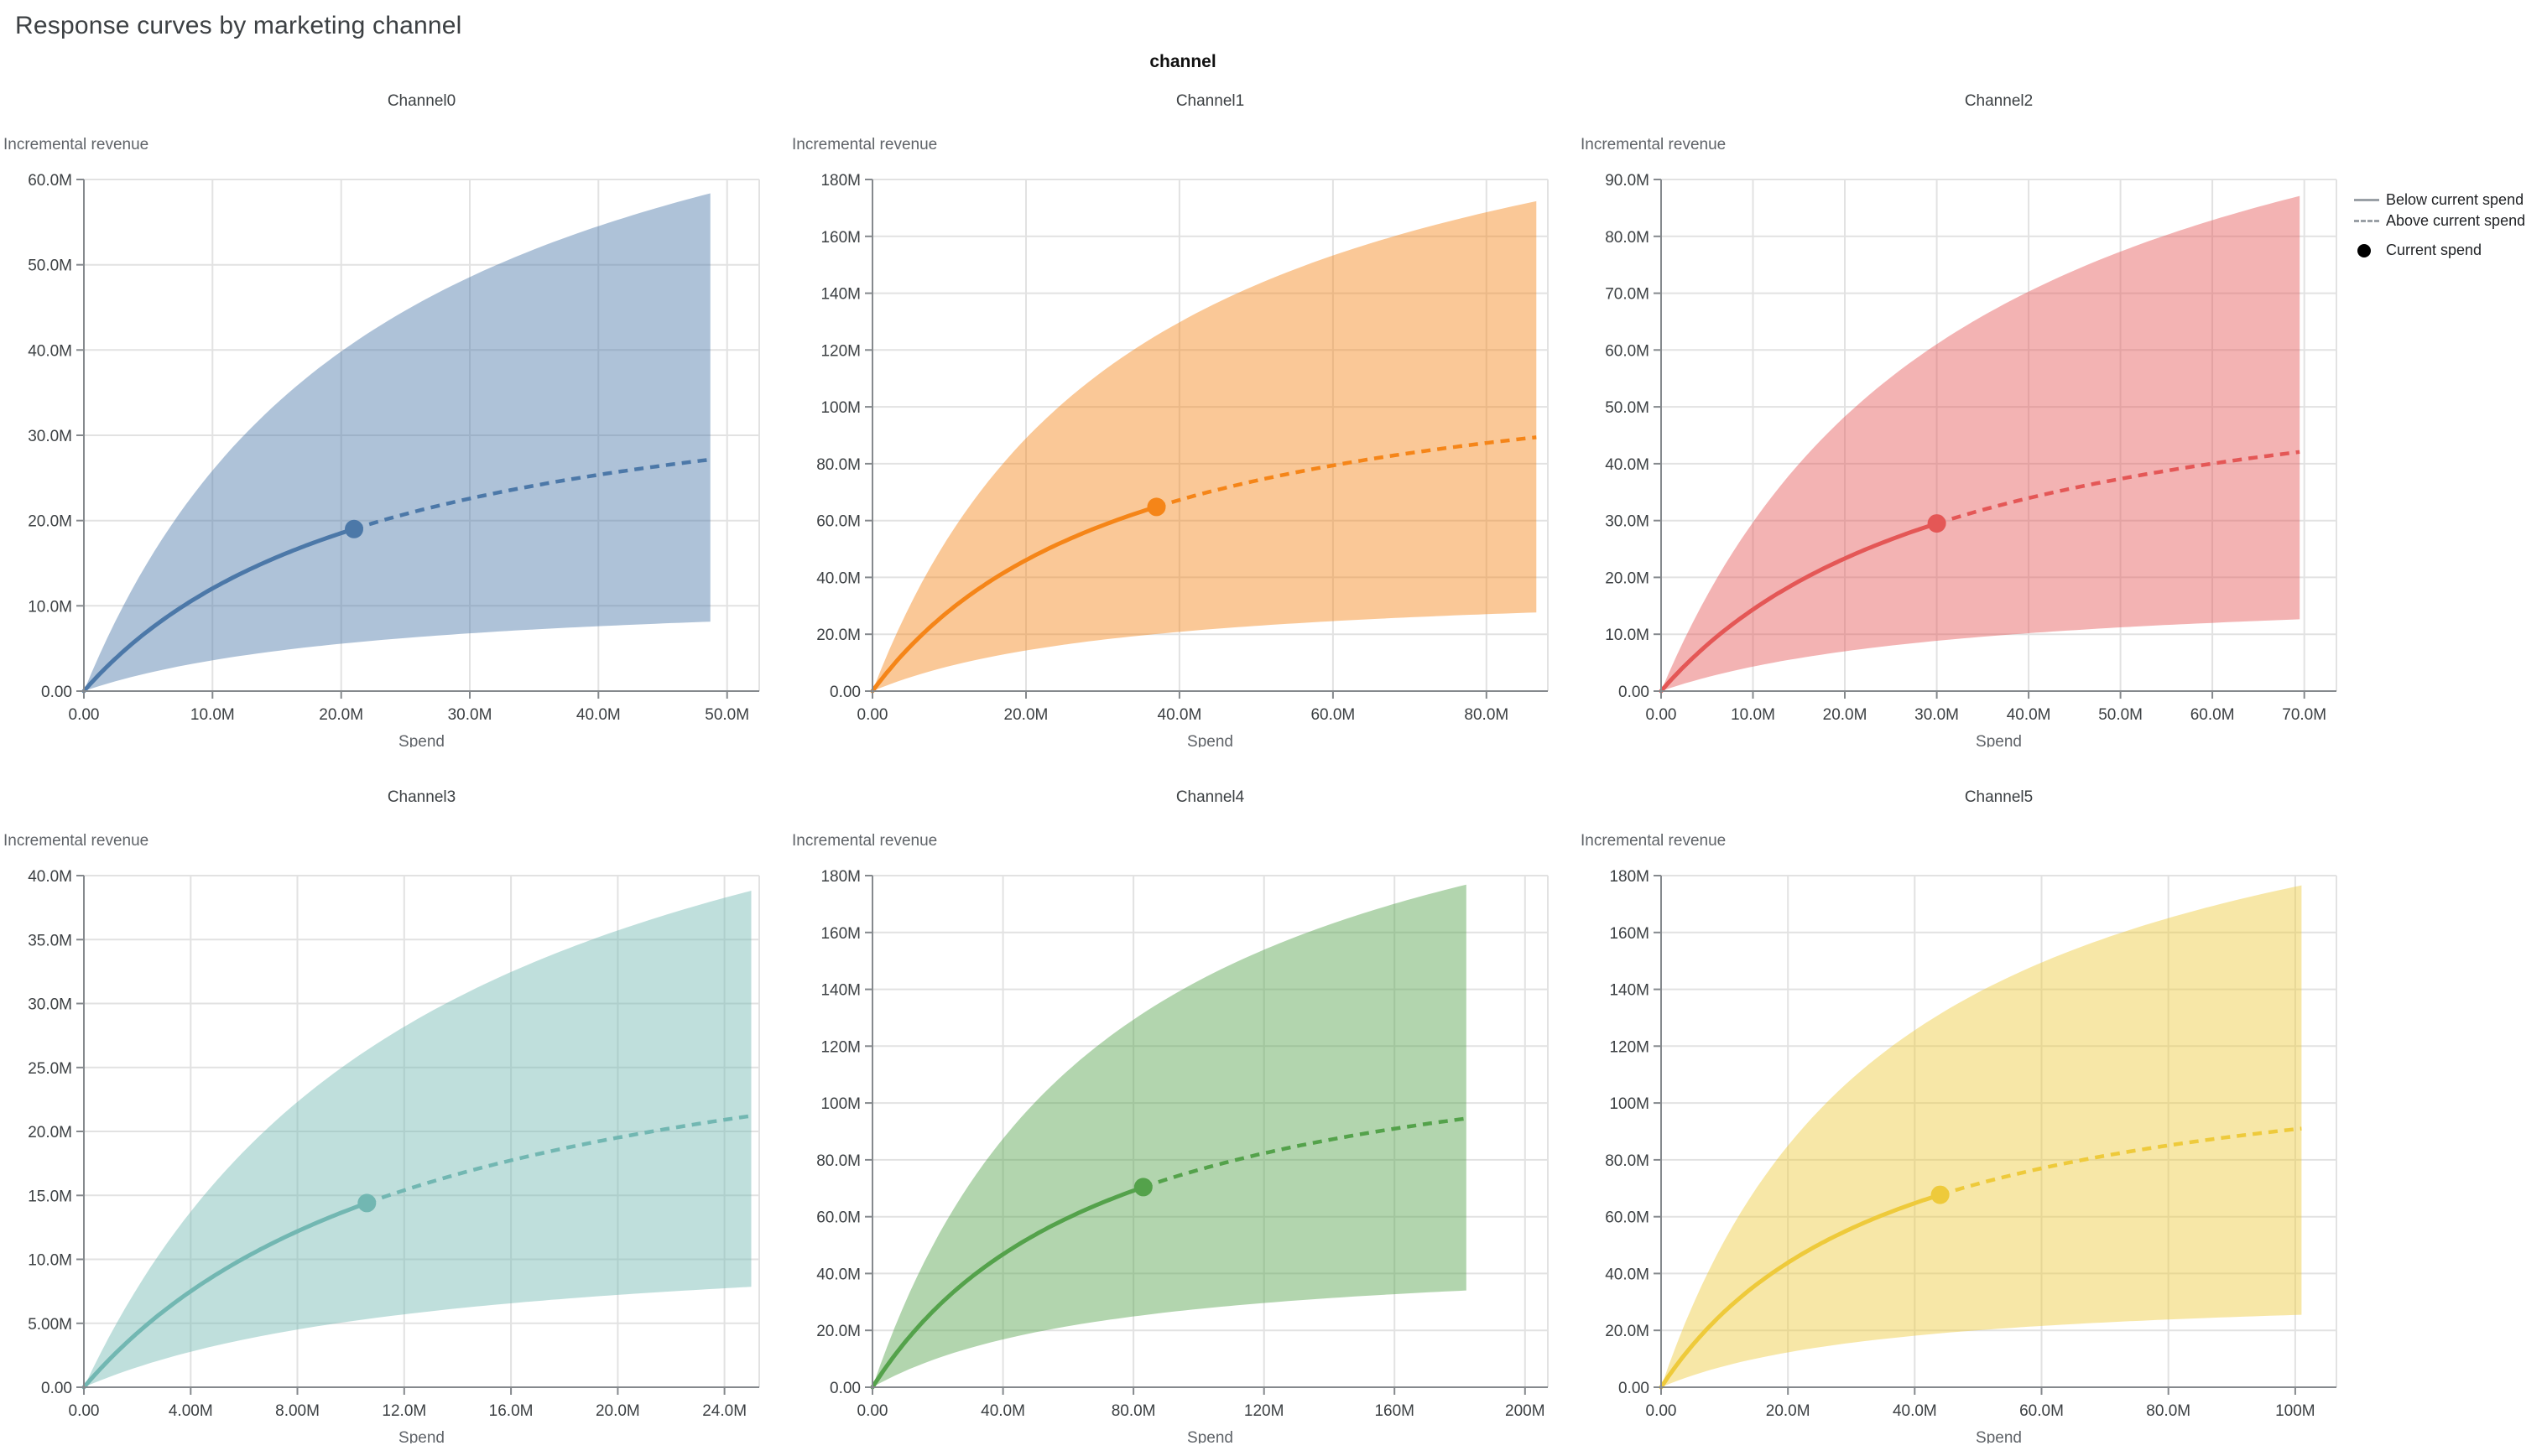  I want to click on facet-header: channel, so click(1183, 62).